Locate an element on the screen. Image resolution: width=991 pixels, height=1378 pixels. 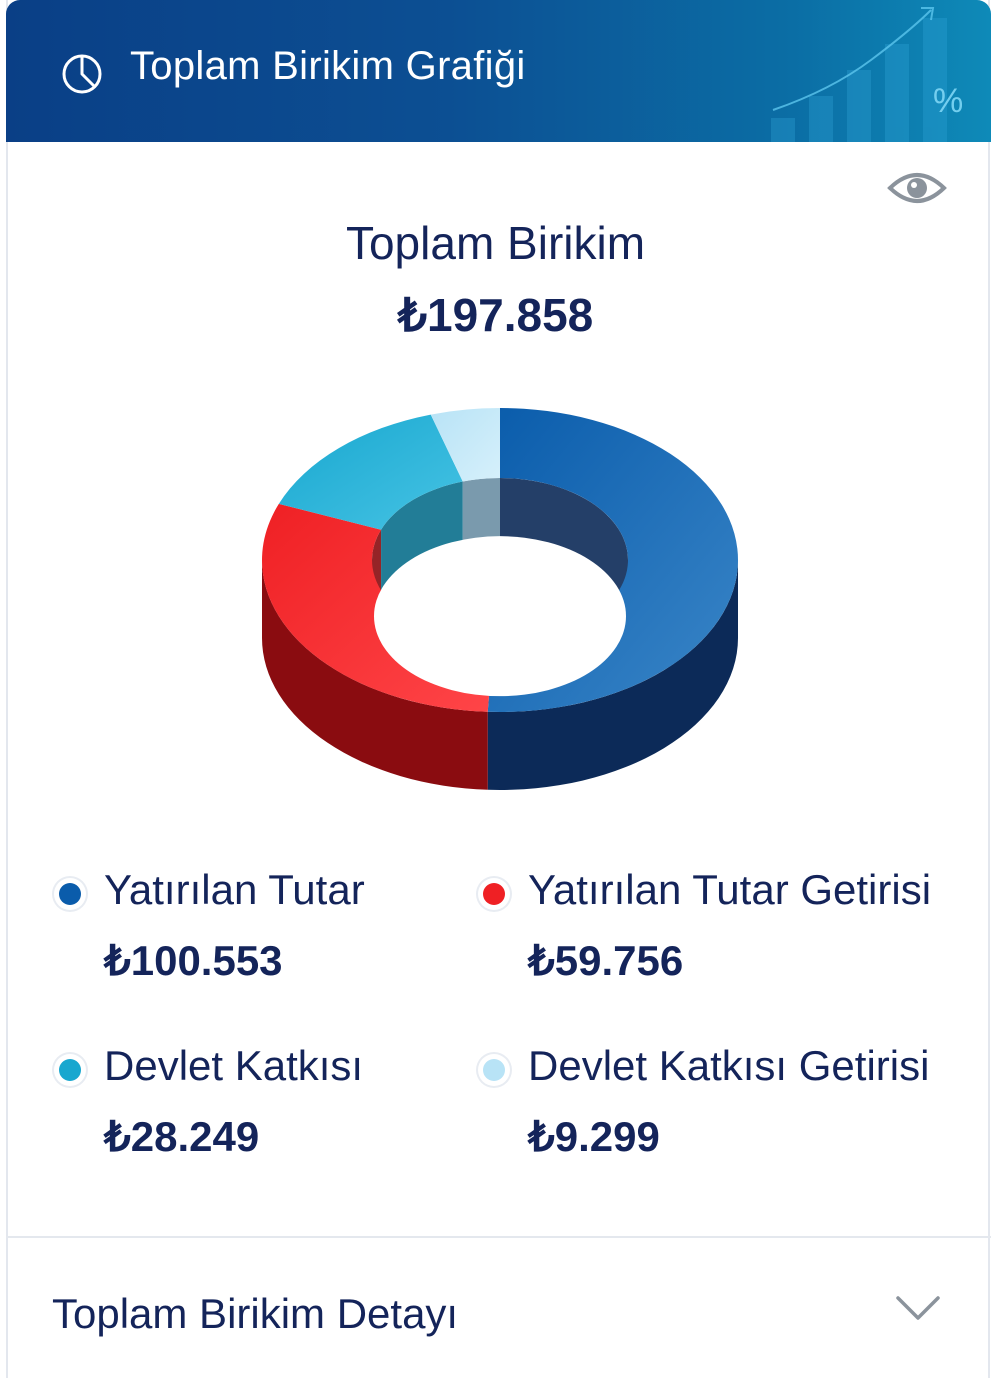
savings-donut-chart is located at coordinates (500, 599).